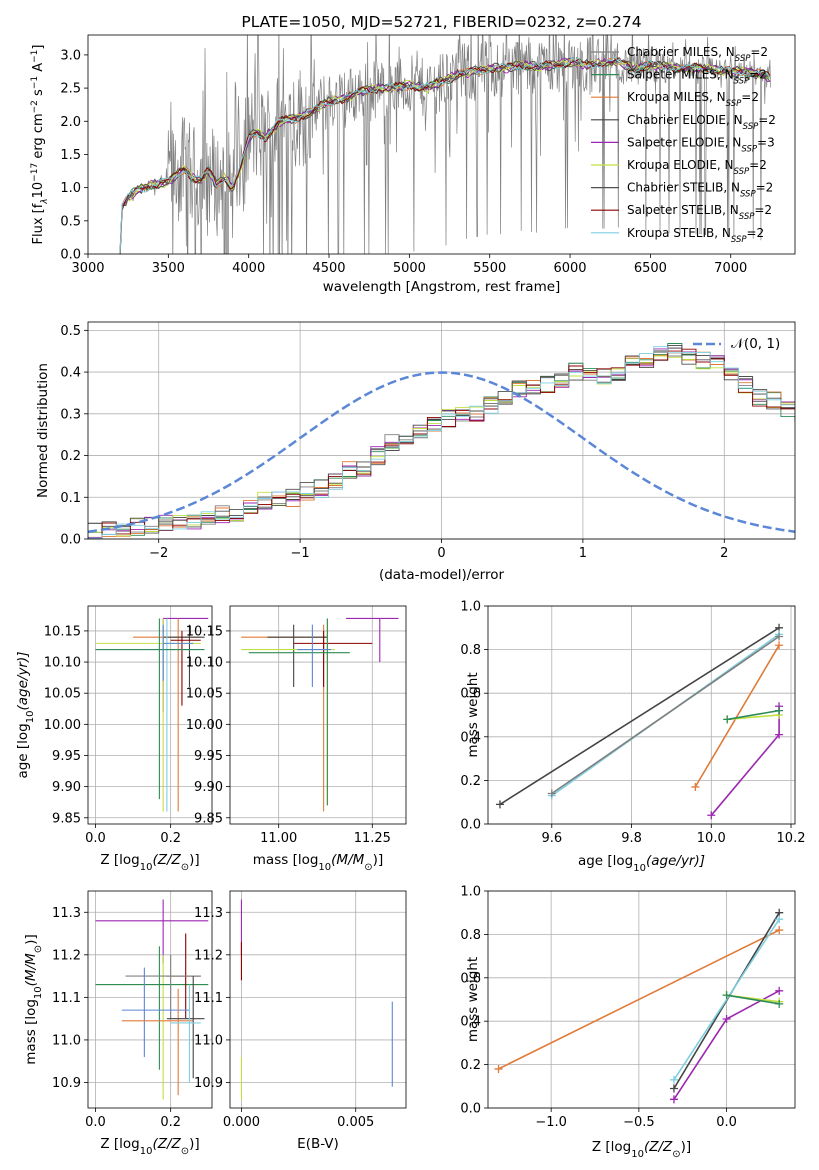 The image size is (819, 1170). Describe the element at coordinates (699, 212) in the screenshot. I see `legend-item: Salpeter STELIB, NSSP=2` at that location.